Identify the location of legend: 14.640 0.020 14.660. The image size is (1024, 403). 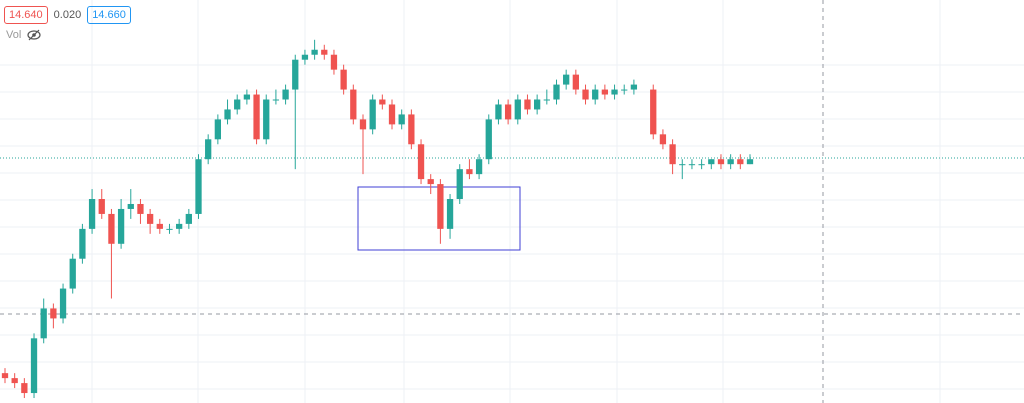
(67, 15).